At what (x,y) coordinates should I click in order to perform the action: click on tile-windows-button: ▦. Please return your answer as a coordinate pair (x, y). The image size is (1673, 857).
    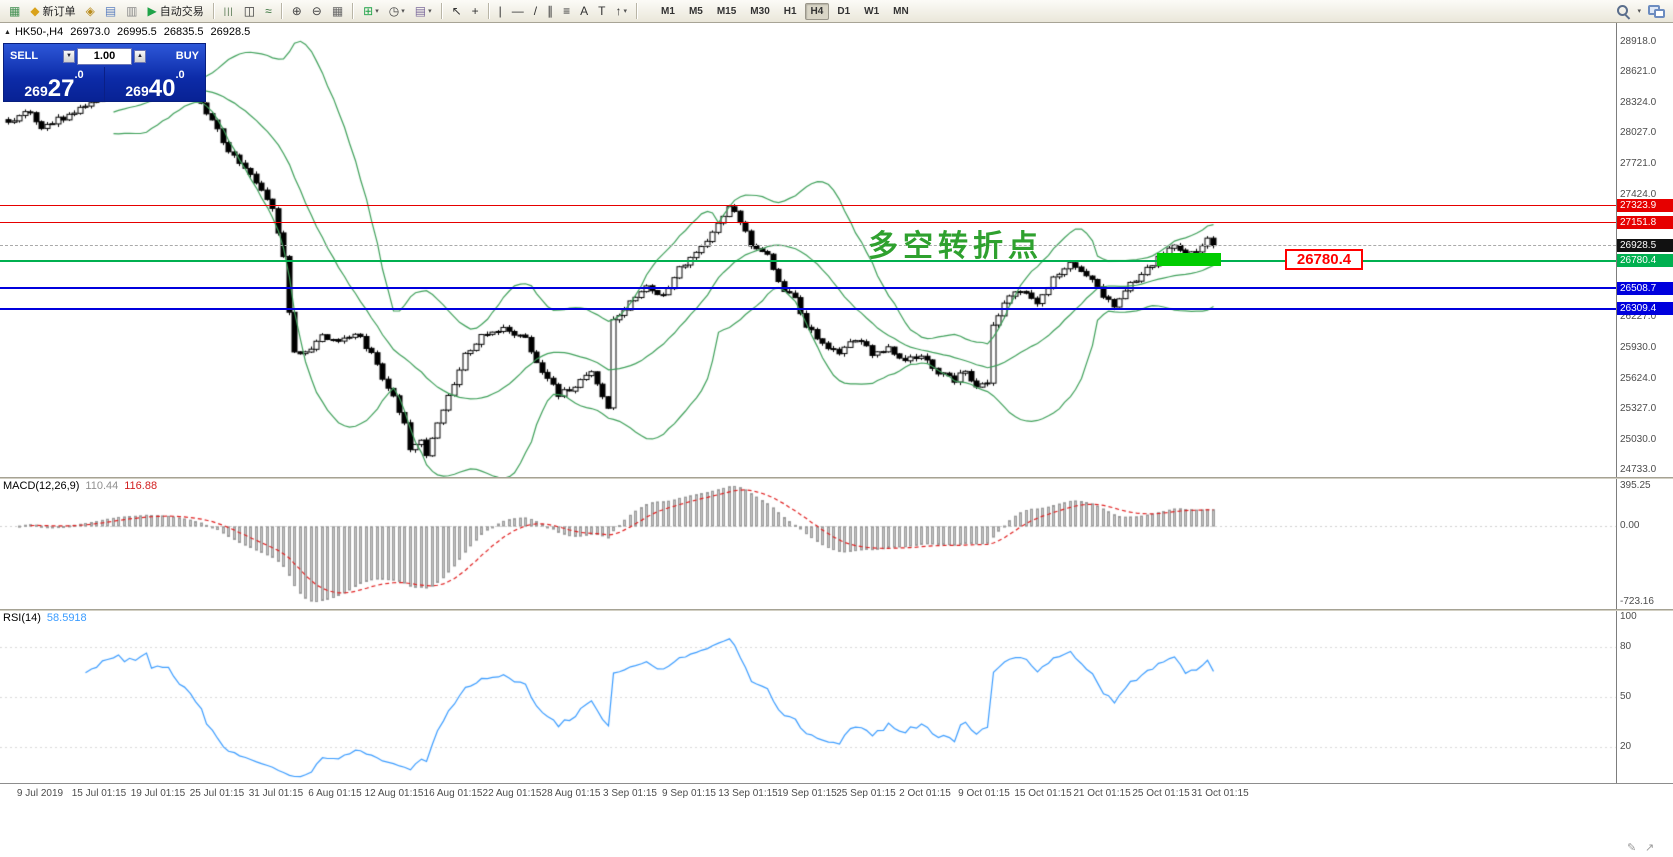
    Looking at the image, I should click on (337, 11).